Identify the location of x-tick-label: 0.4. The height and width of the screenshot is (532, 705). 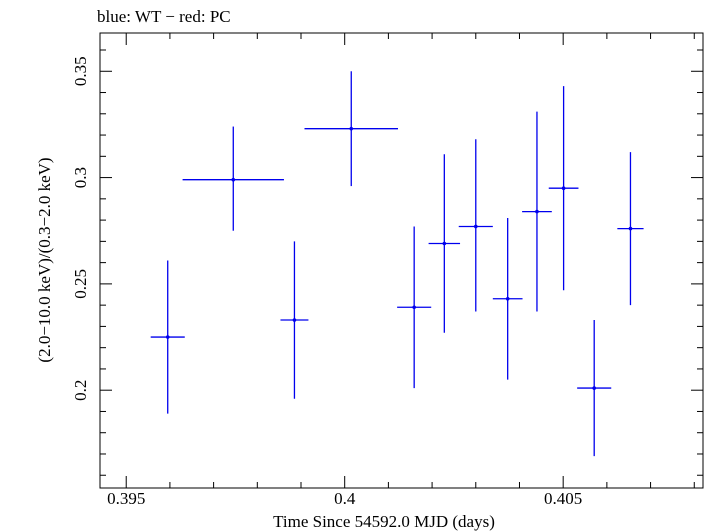
(345, 498).